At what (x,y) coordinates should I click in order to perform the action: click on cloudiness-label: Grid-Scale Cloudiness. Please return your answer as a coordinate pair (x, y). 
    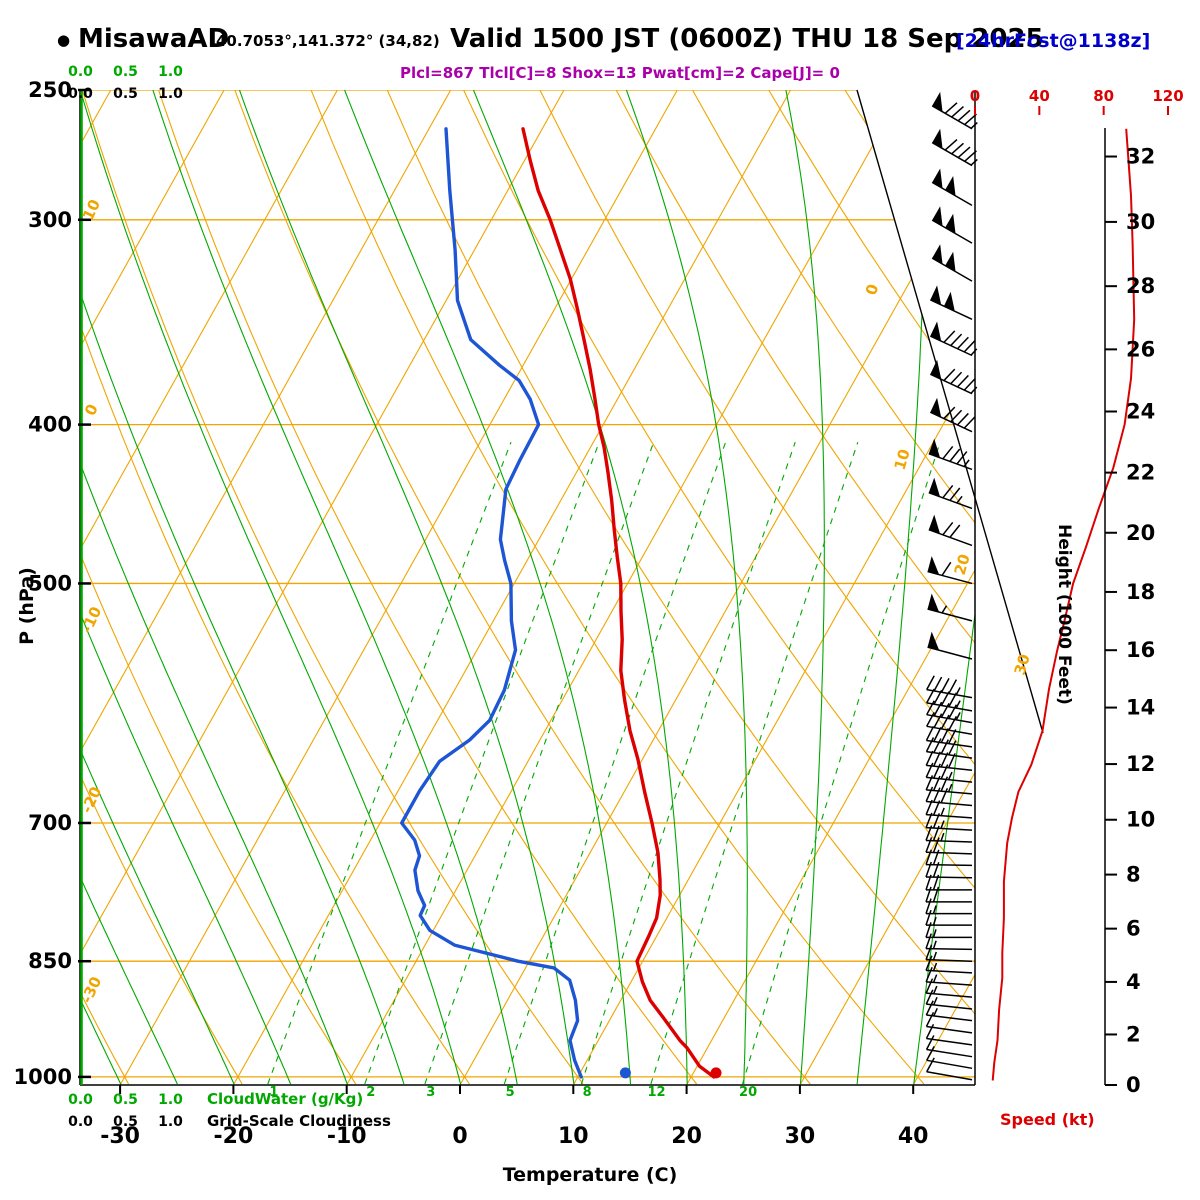
    Looking at the image, I should click on (299, 1121).